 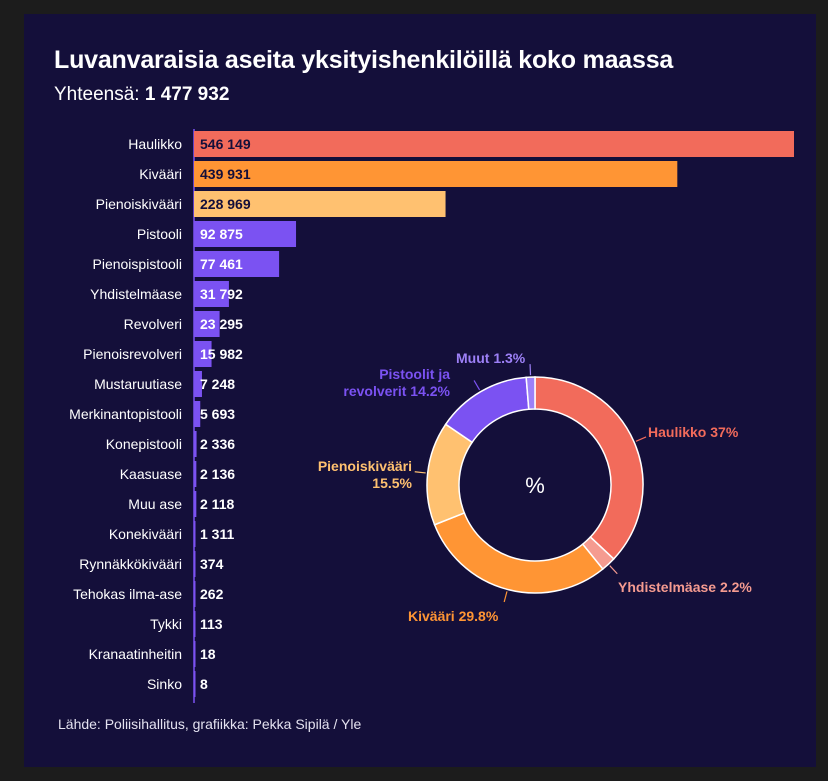 I want to click on bar-value-label-muu-ase: 2 118, so click(x=217, y=504).